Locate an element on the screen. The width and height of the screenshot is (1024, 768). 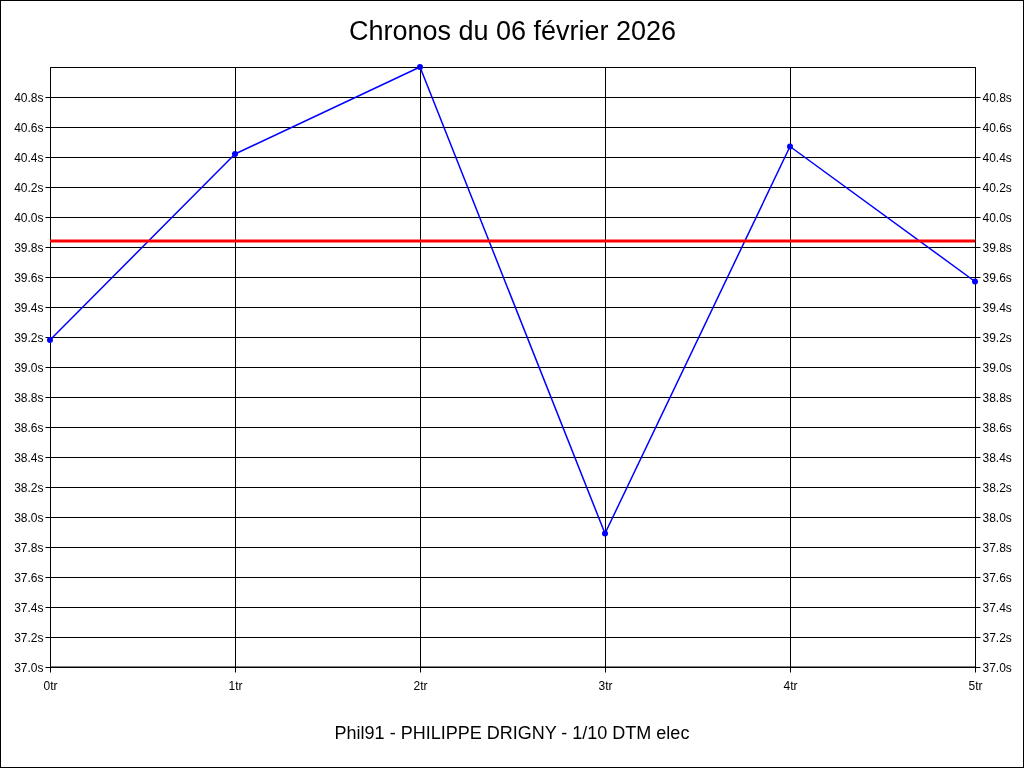
chart-title: Chronos du 06 février 2026 is located at coordinates (512, 31).